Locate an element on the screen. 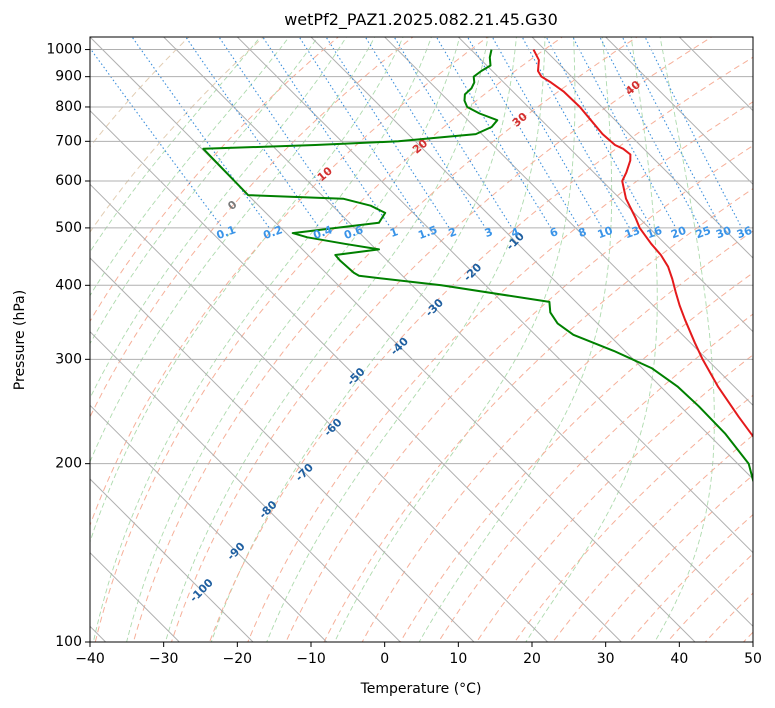  x-tick-label: 10 is located at coordinates (458, 659).